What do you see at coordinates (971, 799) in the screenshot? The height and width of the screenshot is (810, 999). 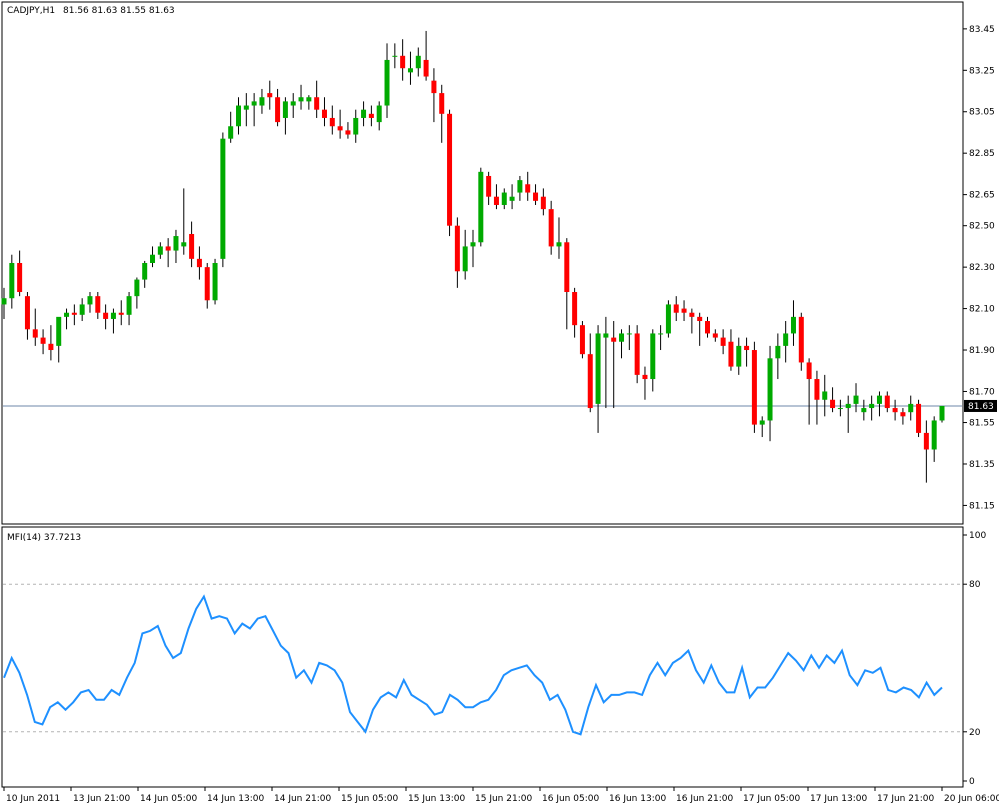 I see `time-tick-label: 20 Jun 06:00` at bounding box center [971, 799].